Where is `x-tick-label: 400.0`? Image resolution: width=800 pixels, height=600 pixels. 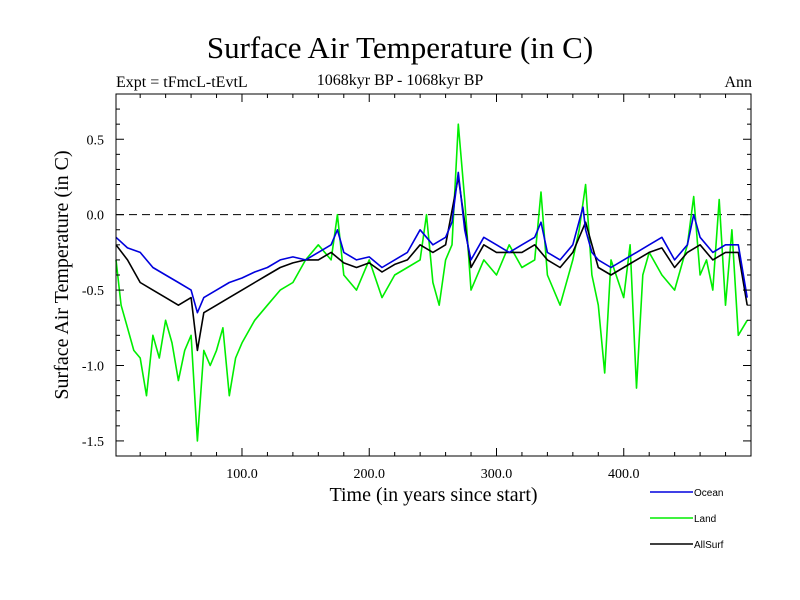
x-tick-label: 400.0 is located at coordinates (624, 474).